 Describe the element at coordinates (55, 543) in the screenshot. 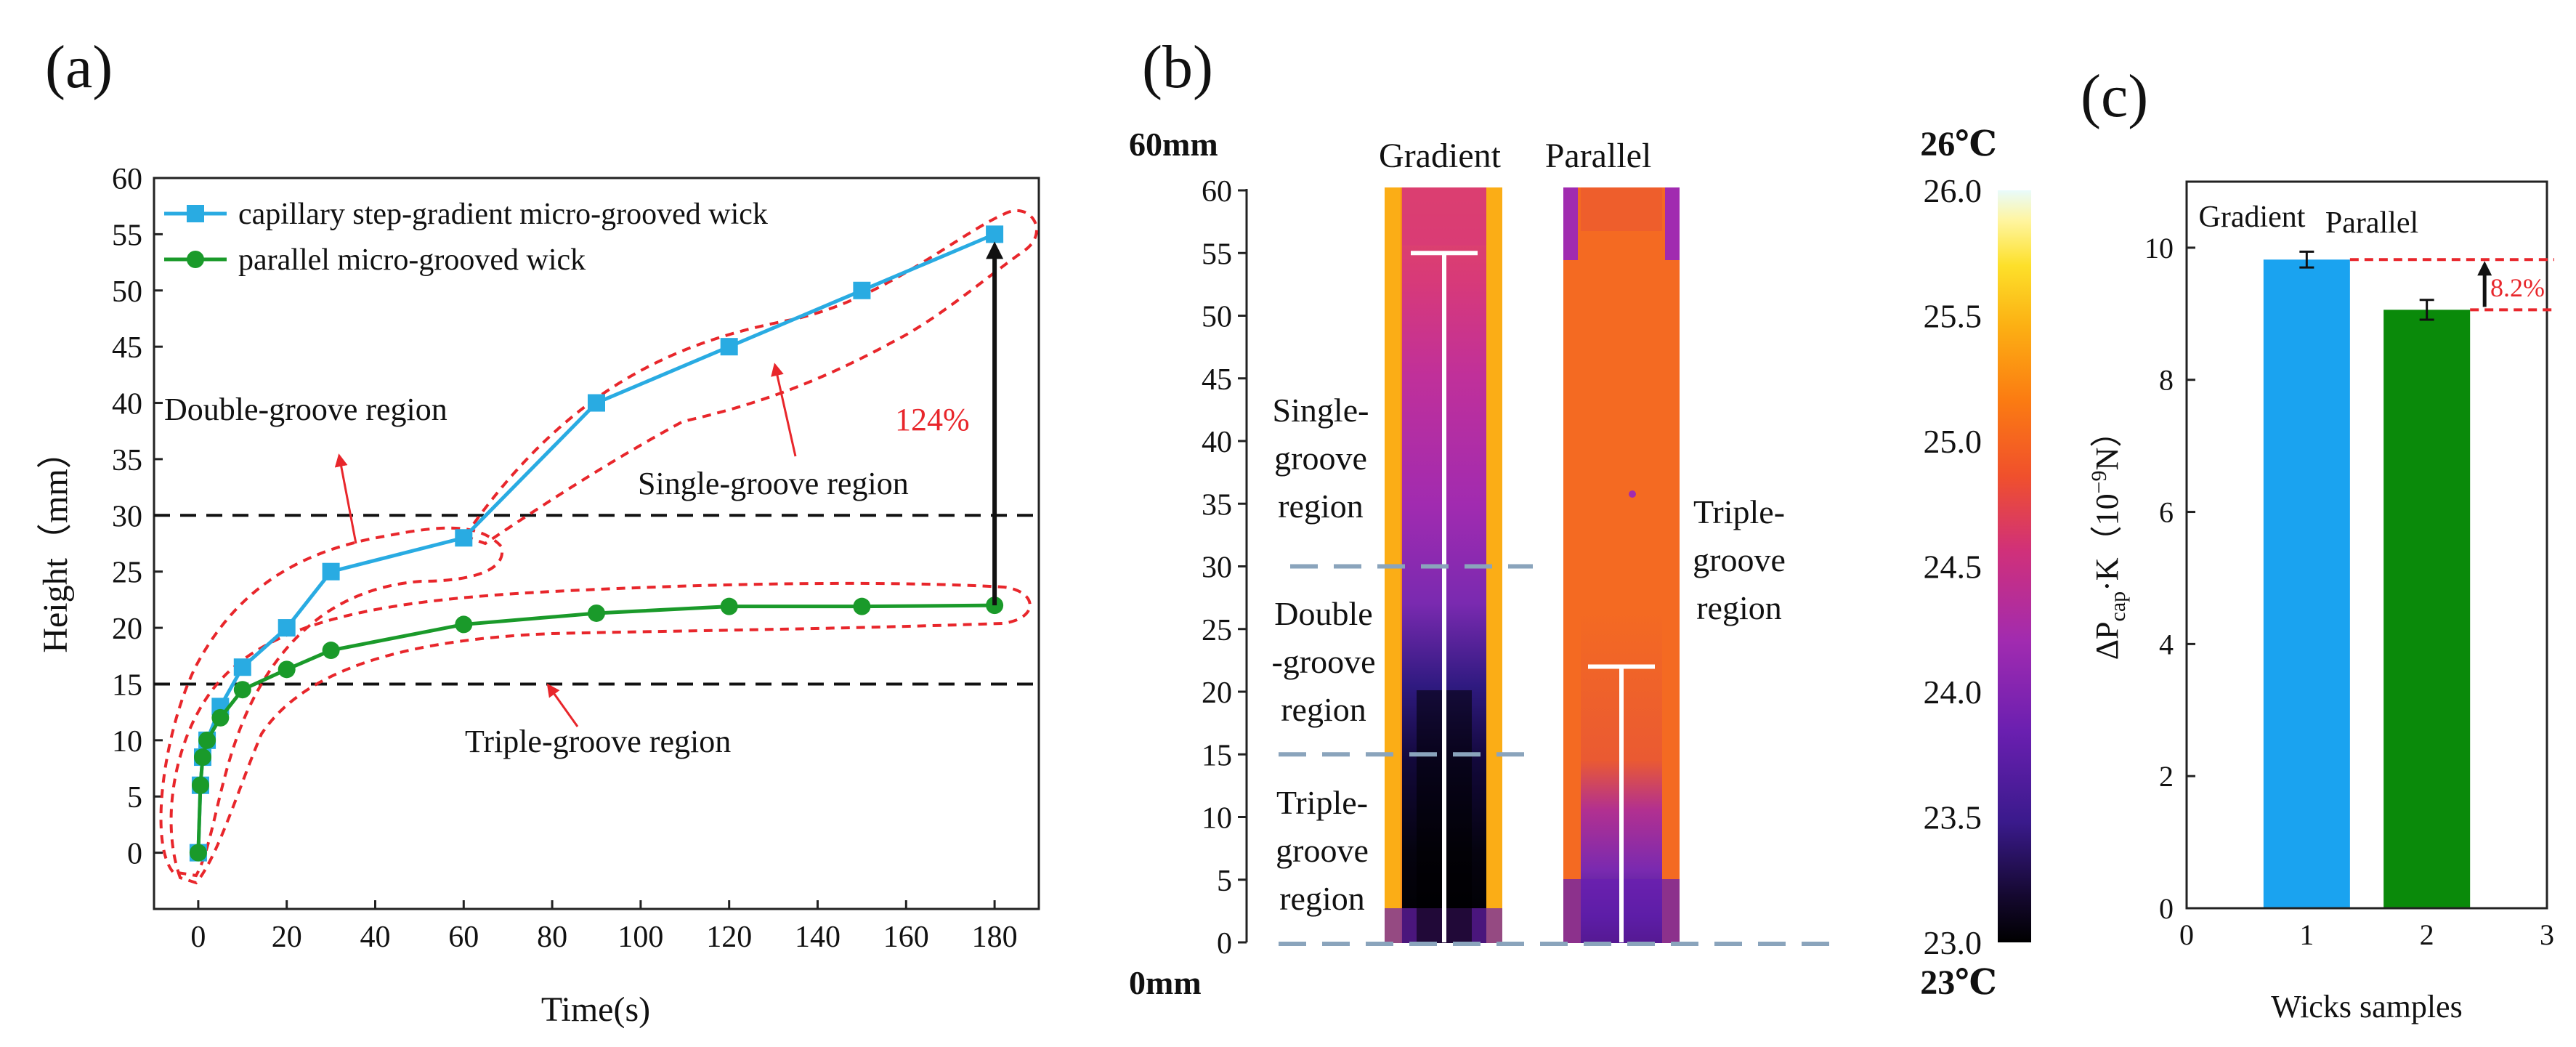

I see `panel-a-ylabel: Height（mm）` at that location.